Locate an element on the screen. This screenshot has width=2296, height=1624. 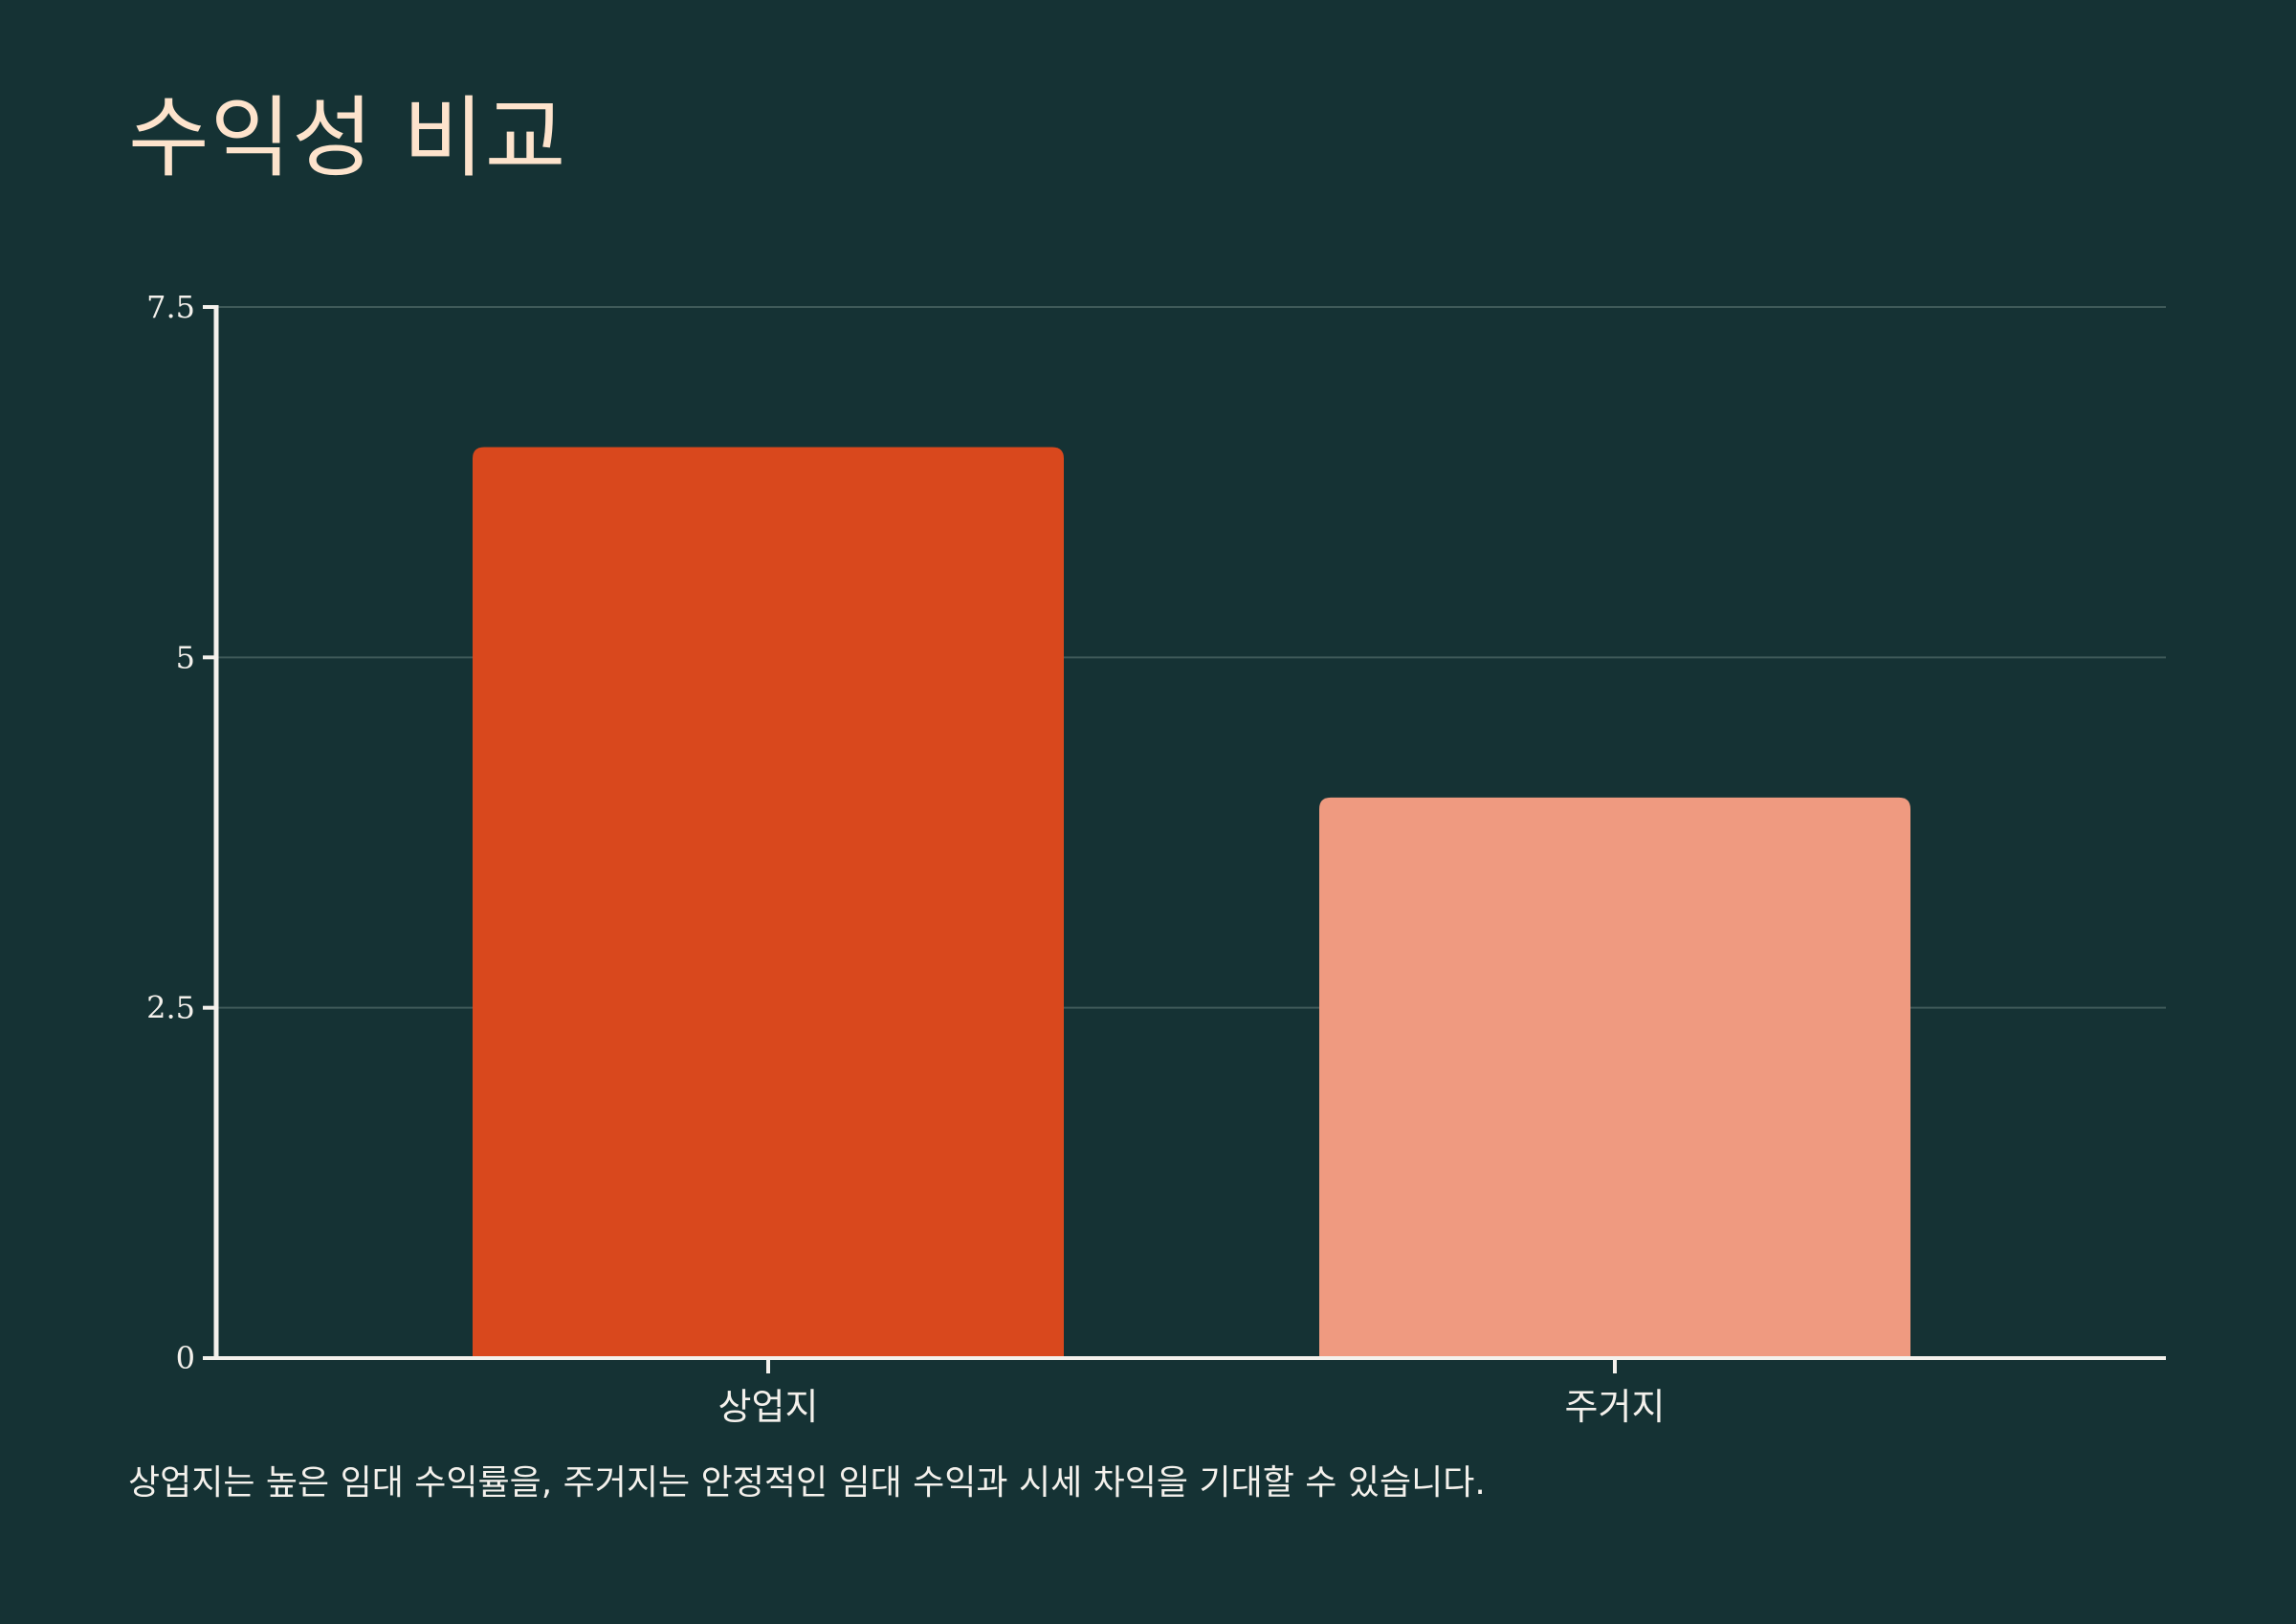
y-tick-label: 7.5 is located at coordinates (170, 307).